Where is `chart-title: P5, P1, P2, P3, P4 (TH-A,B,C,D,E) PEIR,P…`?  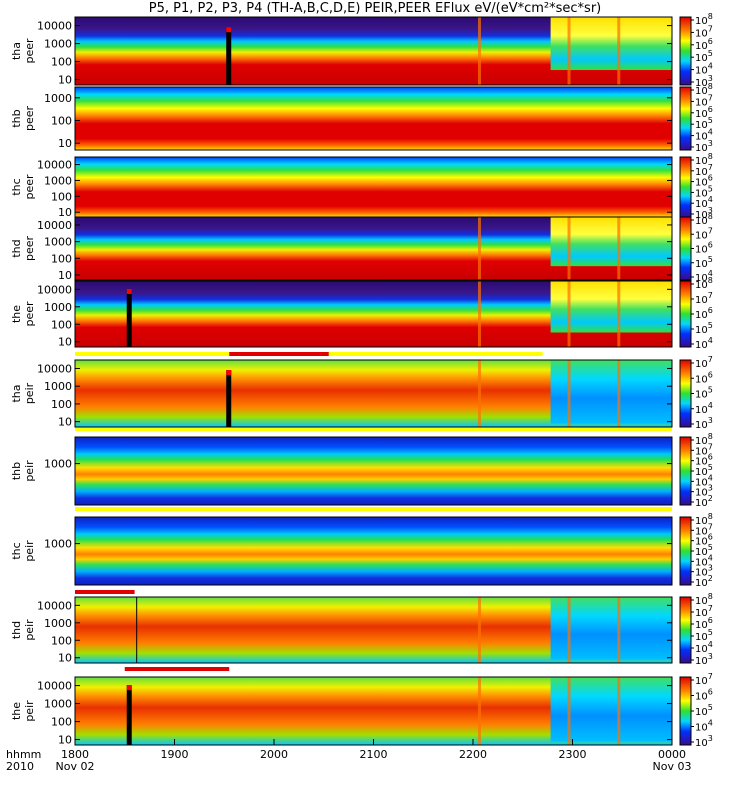 chart-title: P5, P1, P2, P3, P4 (TH-A,B,C,D,E) PEIR,P… is located at coordinates (375, 8).